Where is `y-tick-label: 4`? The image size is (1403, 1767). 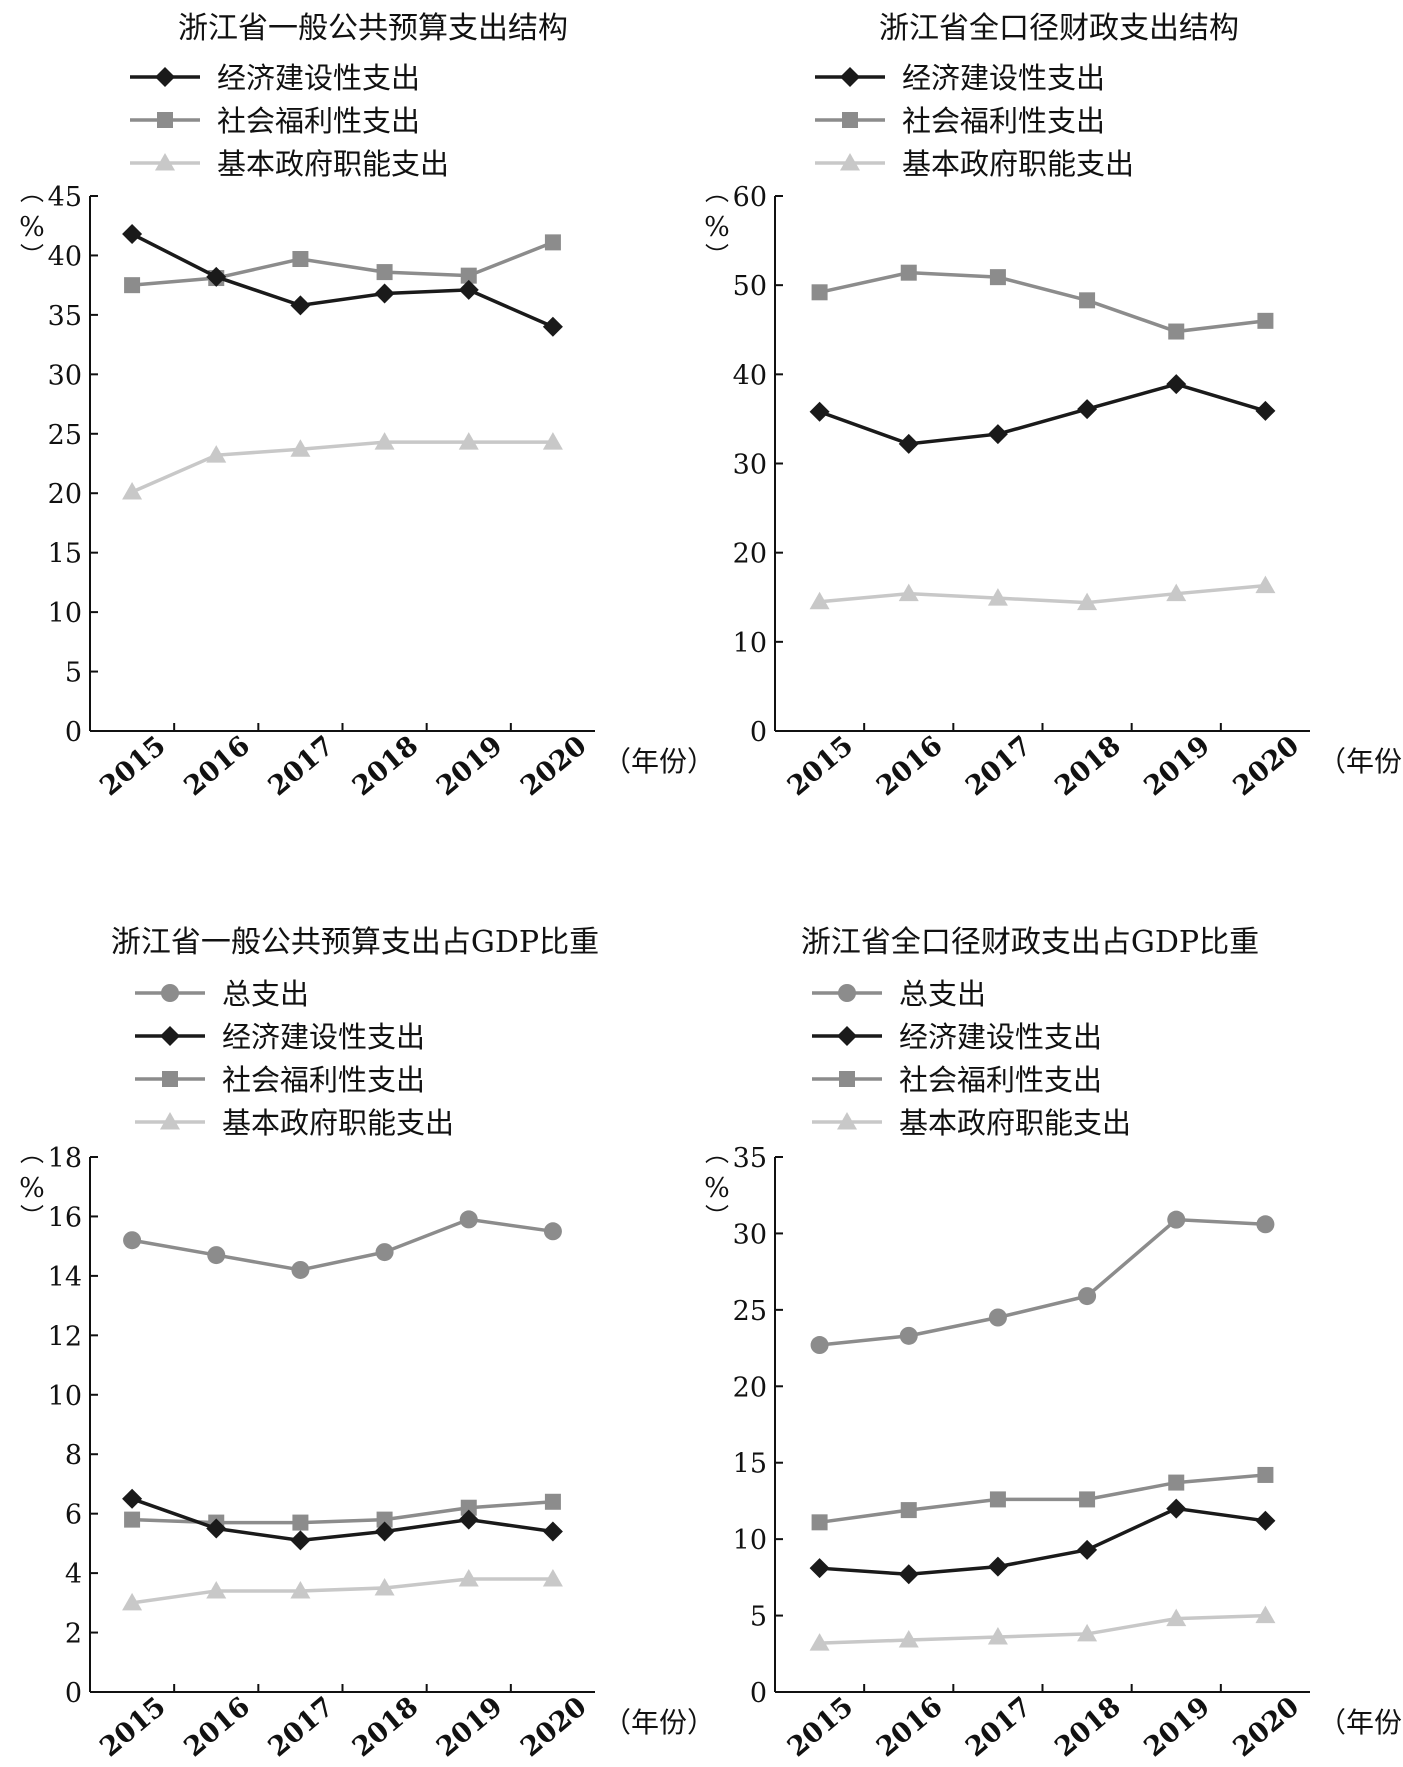 y-tick-label: 4 is located at coordinates (73, 1574).